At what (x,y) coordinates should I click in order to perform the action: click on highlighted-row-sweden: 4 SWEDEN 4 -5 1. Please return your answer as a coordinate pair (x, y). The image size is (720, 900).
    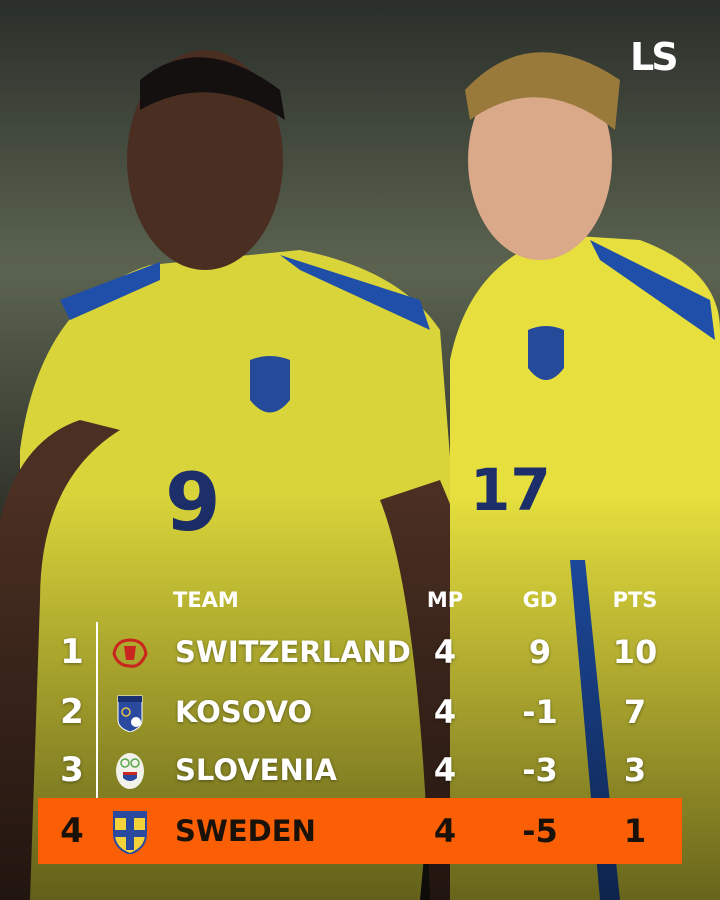
    Looking at the image, I should click on (360, 831).